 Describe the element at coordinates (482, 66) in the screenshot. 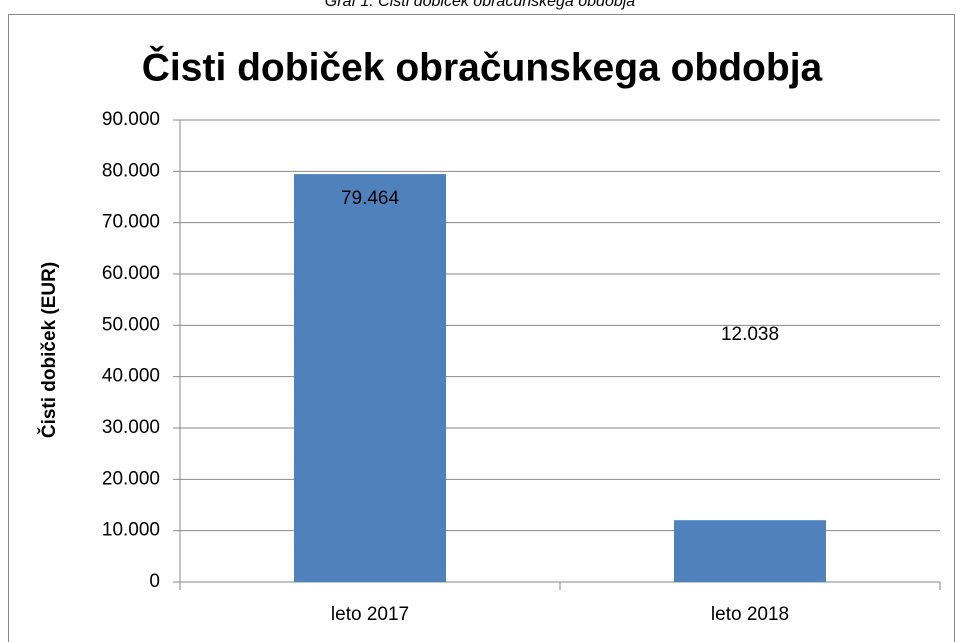

I see `chart-title: Čisti dobiček obračunskega obdobja` at that location.